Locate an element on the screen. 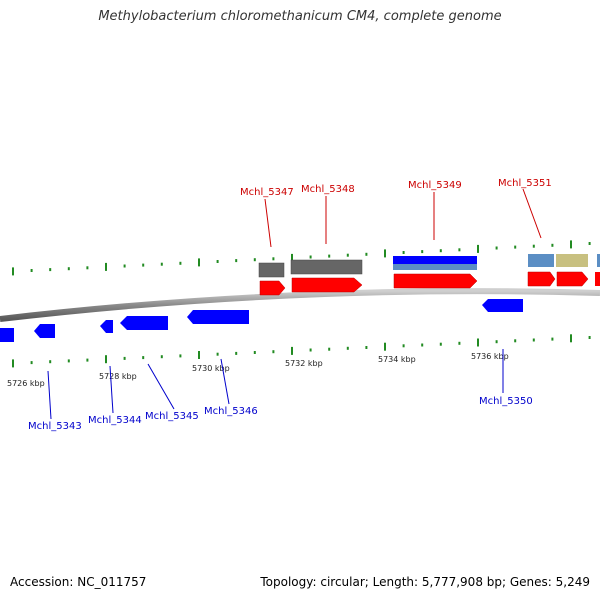 This screenshot has width=600, height=600. gene-label-mchl-5343: Mchl_5343 is located at coordinates (55, 426).